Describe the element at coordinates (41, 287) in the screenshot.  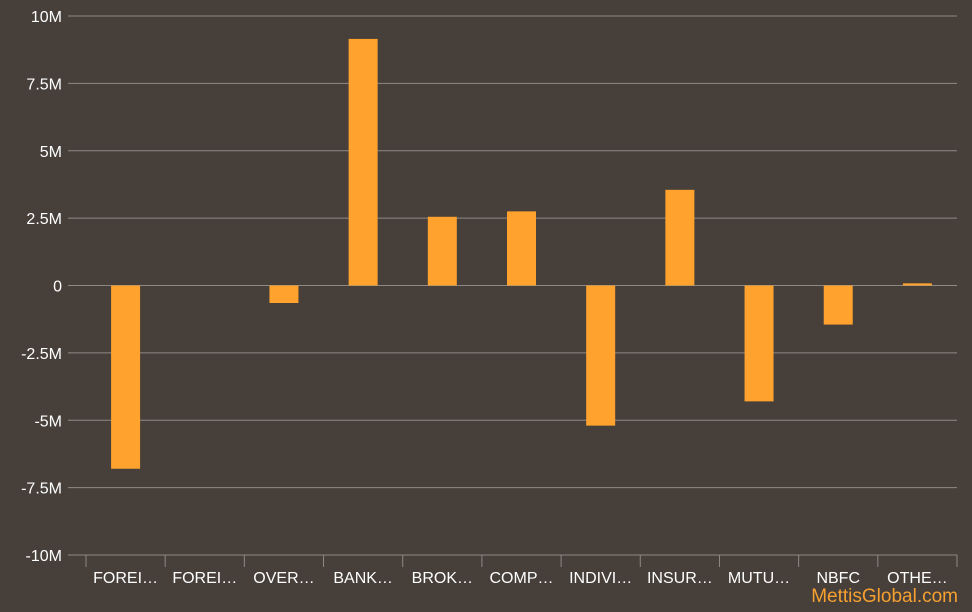
I see `y-axis-tick-labels: 10M 7.5M 5M 2.5M 0 -2.5M -5M -7.5M -10M` at that location.